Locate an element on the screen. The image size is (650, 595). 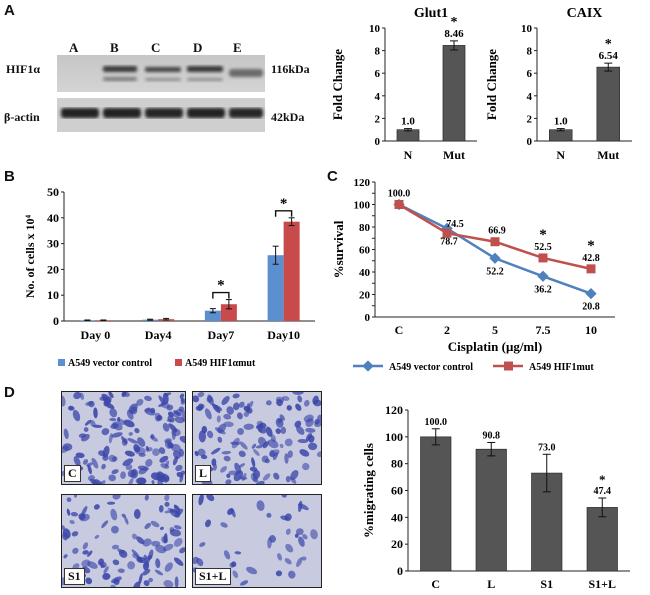
micrograph-label-luteolin: L is located at coordinates (203, 473).